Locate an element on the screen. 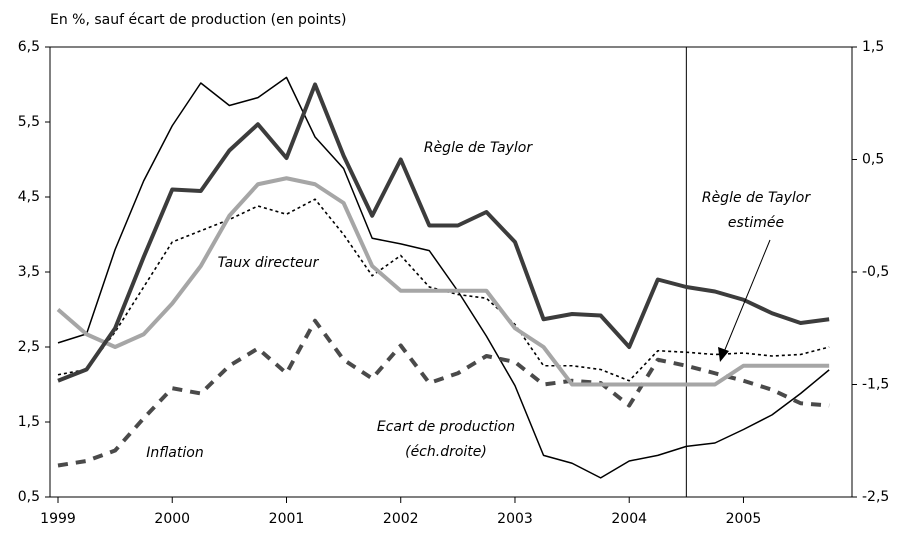 The image size is (899, 536). label-line: Règle de Taylor is located at coordinates (757, 198).